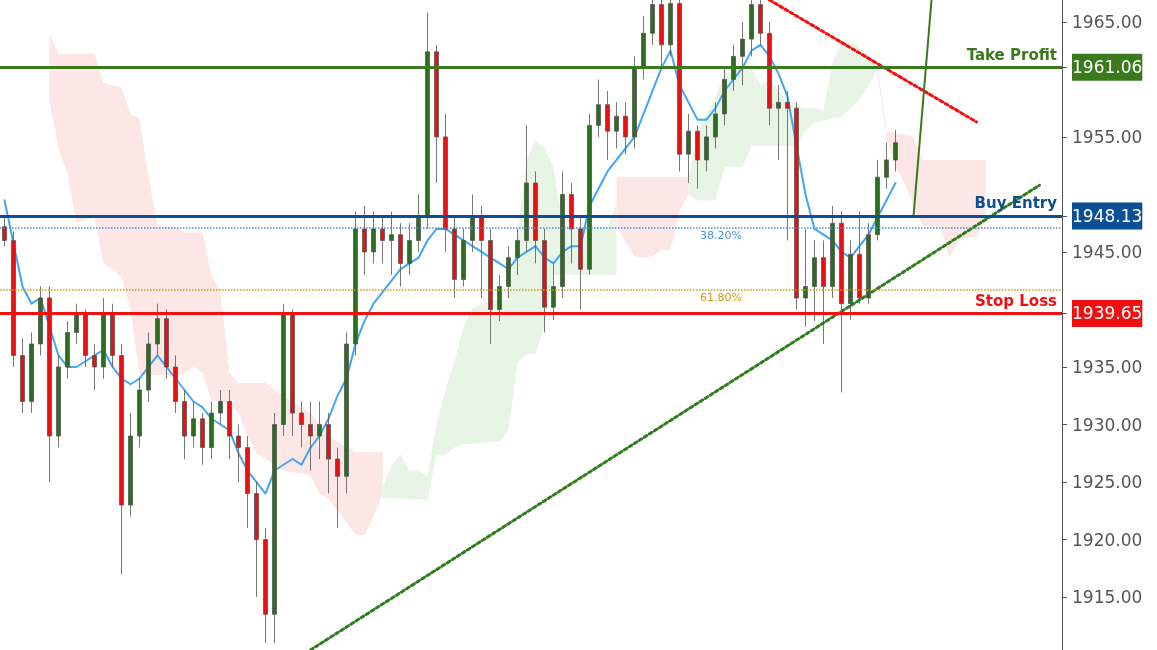 This screenshot has height=650, width=1157. Describe the element at coordinates (1107, 482) in the screenshot. I see `y-tick-label: 1925.00` at that location.